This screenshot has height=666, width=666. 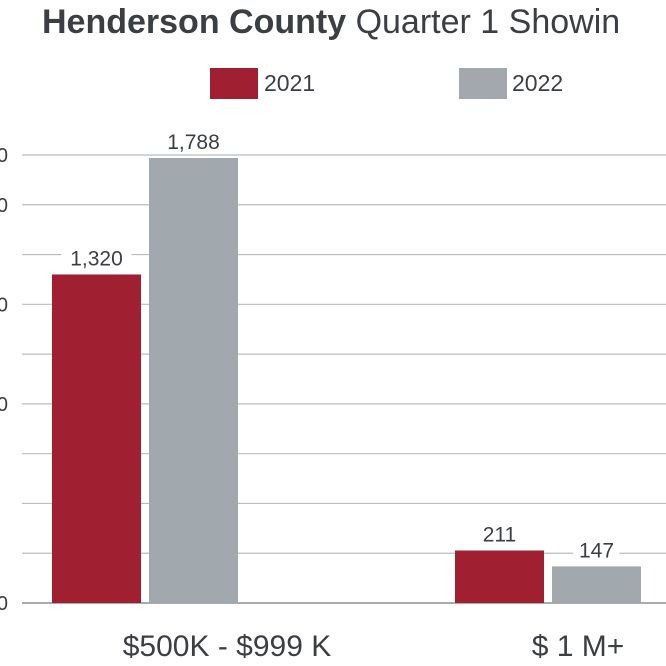 I want to click on chart-title-bold: Henderson County, so click(x=194, y=22).